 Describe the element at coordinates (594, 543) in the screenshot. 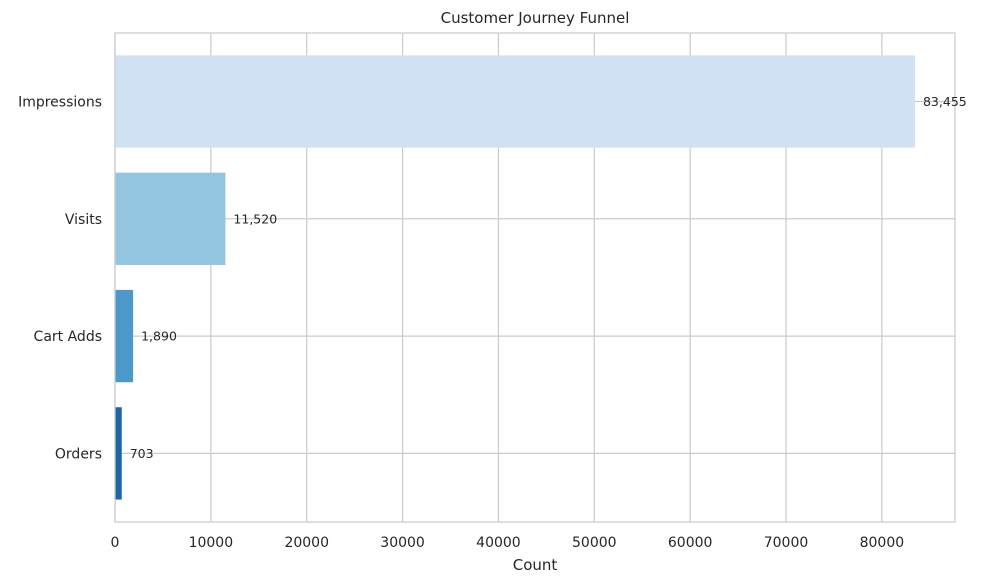

I see `x-tick-label: 50000` at that location.